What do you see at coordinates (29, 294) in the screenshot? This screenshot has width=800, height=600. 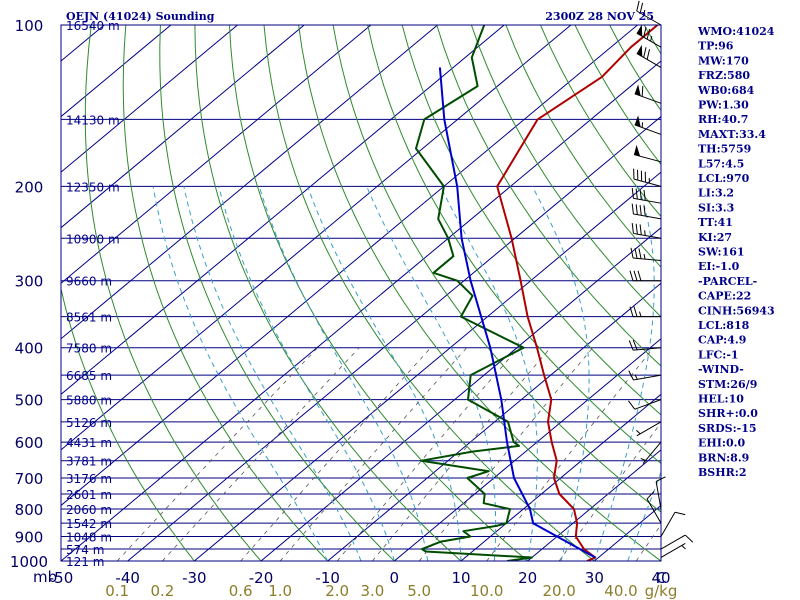 I see `pressure-axis: 100 200 300 400 500 600 700 800 900 1000` at bounding box center [29, 294].